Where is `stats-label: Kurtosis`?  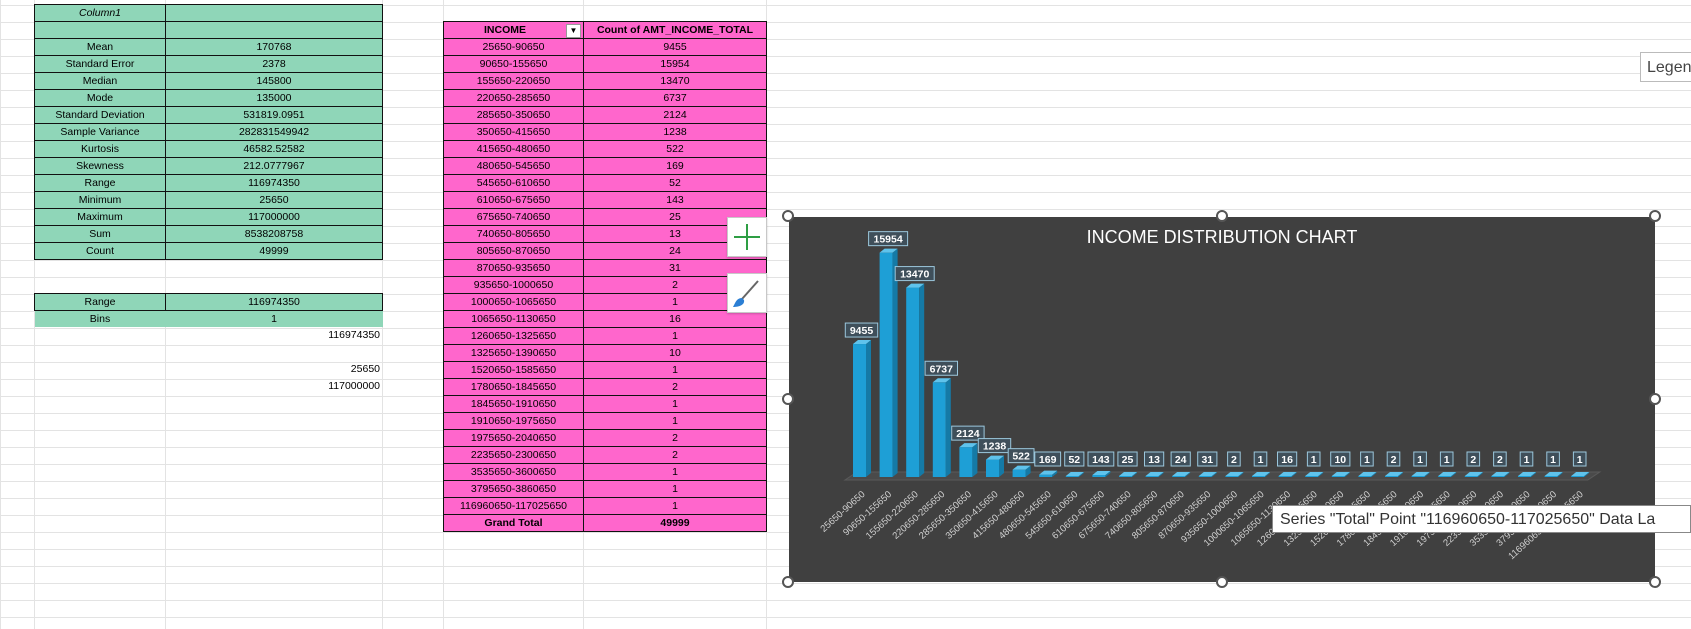
stats-label: Kurtosis is located at coordinates (100, 149).